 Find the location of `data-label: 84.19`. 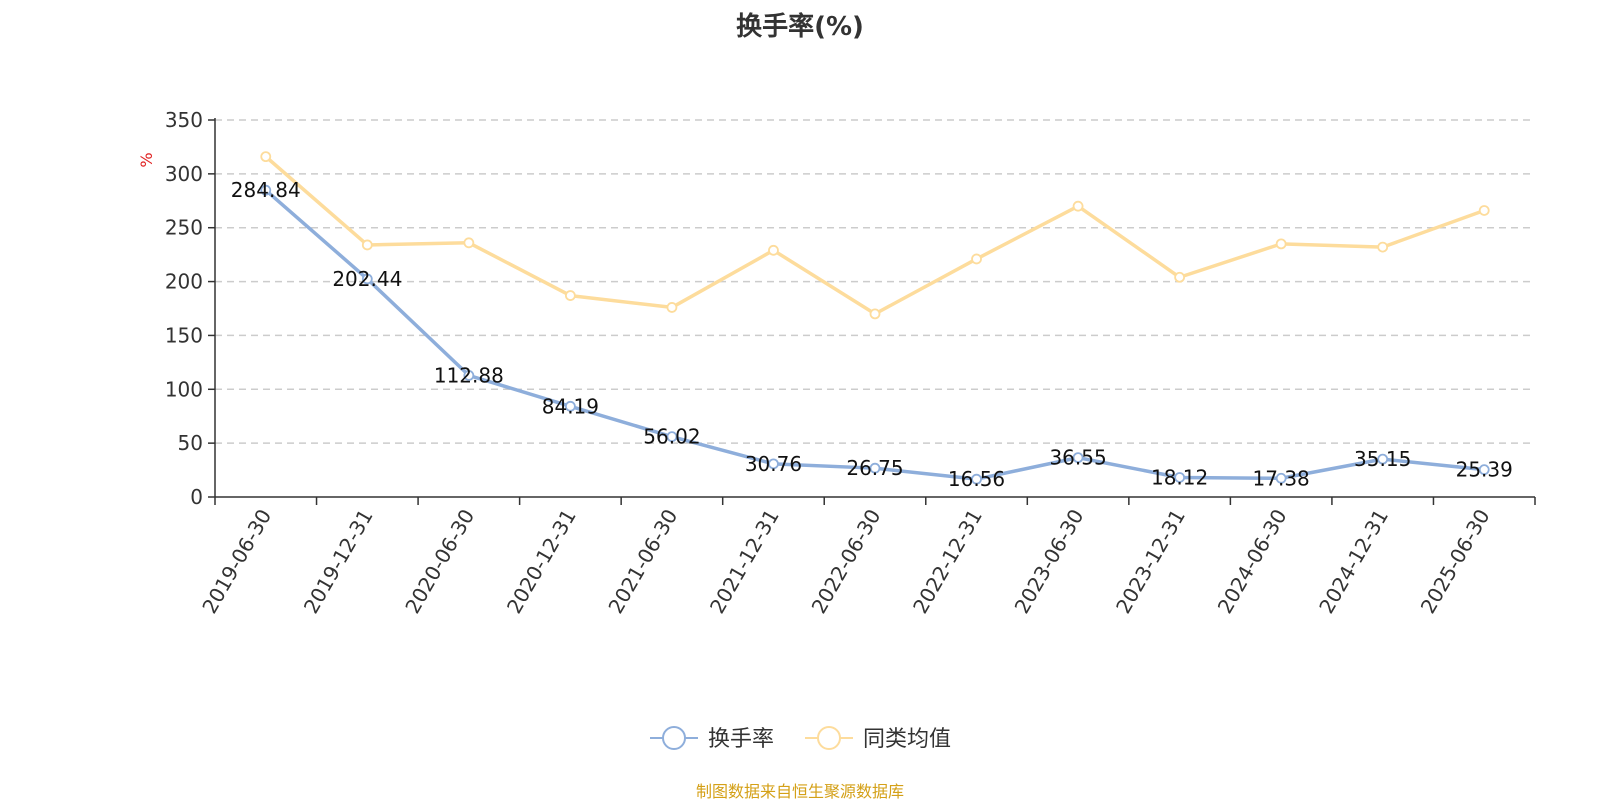

data-label: 84.19 is located at coordinates (570, 406).